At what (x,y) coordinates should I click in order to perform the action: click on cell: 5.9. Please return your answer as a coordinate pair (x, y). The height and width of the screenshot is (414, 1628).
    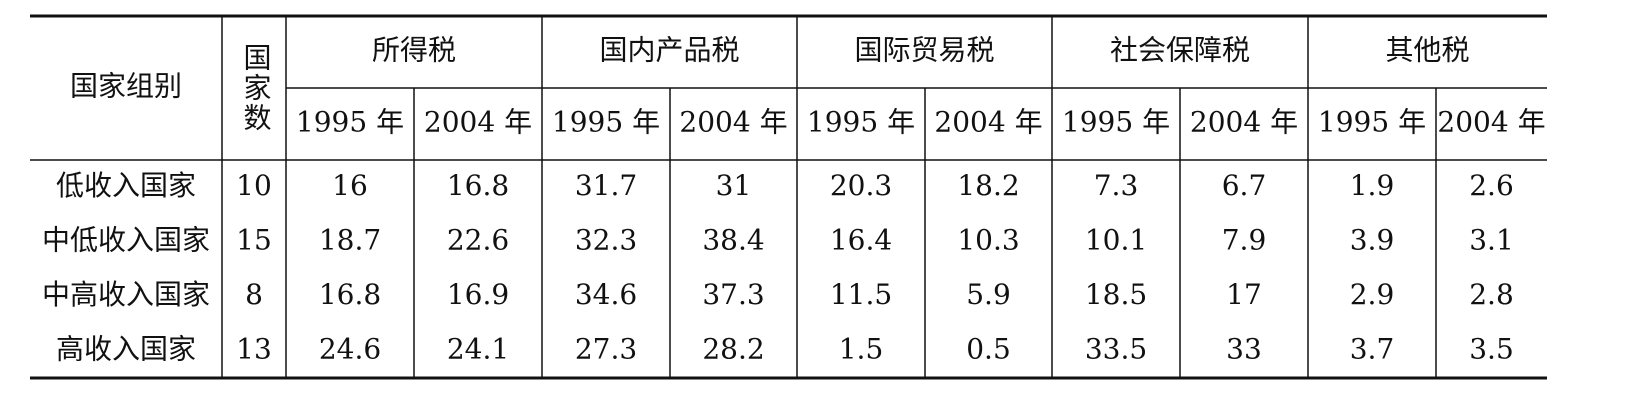
    Looking at the image, I should click on (988, 294).